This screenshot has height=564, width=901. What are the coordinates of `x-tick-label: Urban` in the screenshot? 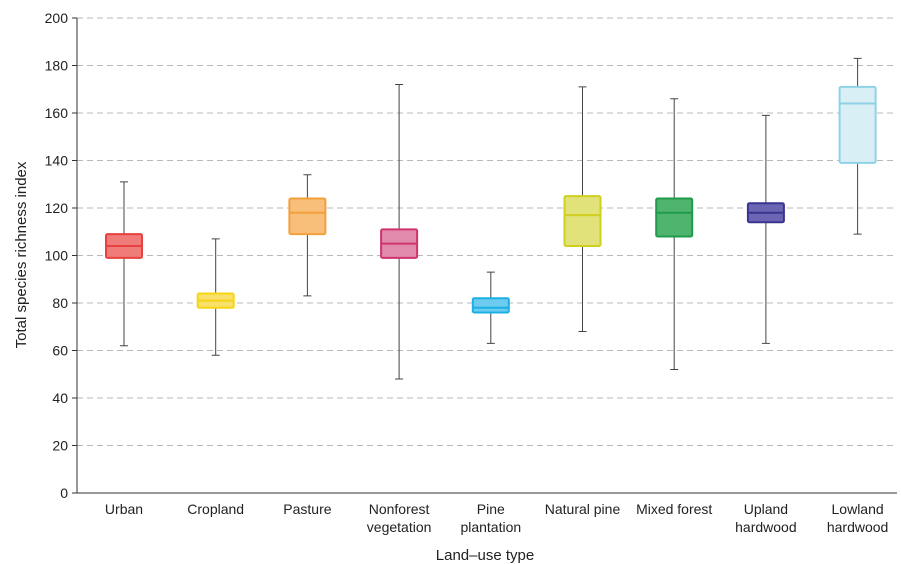 It's located at (124, 509).